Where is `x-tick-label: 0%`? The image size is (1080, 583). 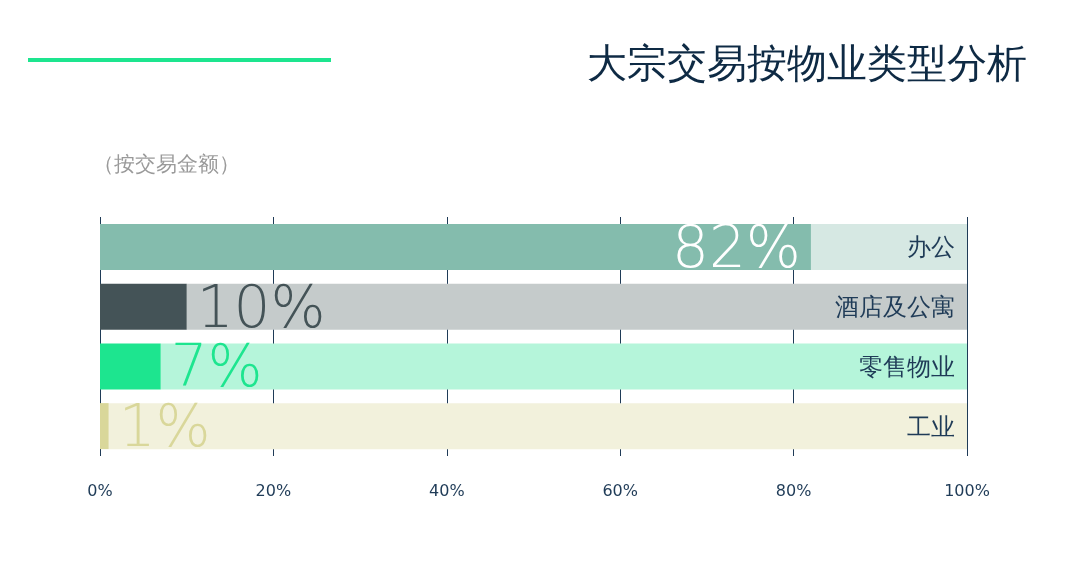 x-tick-label: 0% is located at coordinates (100, 490).